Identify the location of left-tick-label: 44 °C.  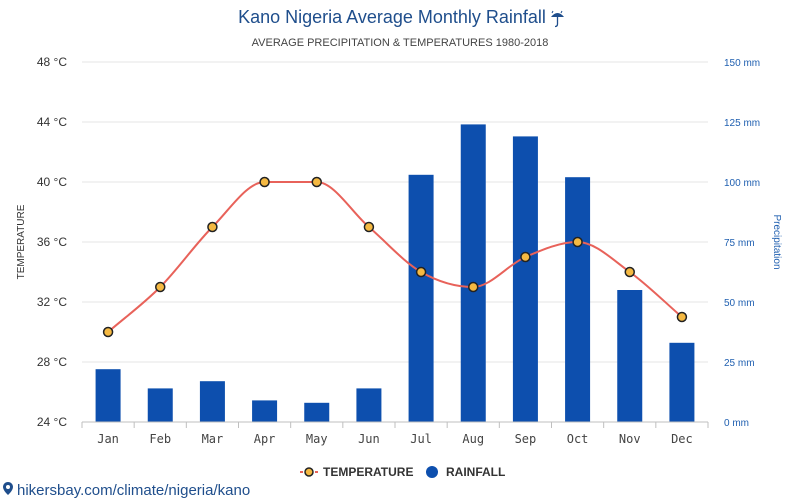
(52, 122).